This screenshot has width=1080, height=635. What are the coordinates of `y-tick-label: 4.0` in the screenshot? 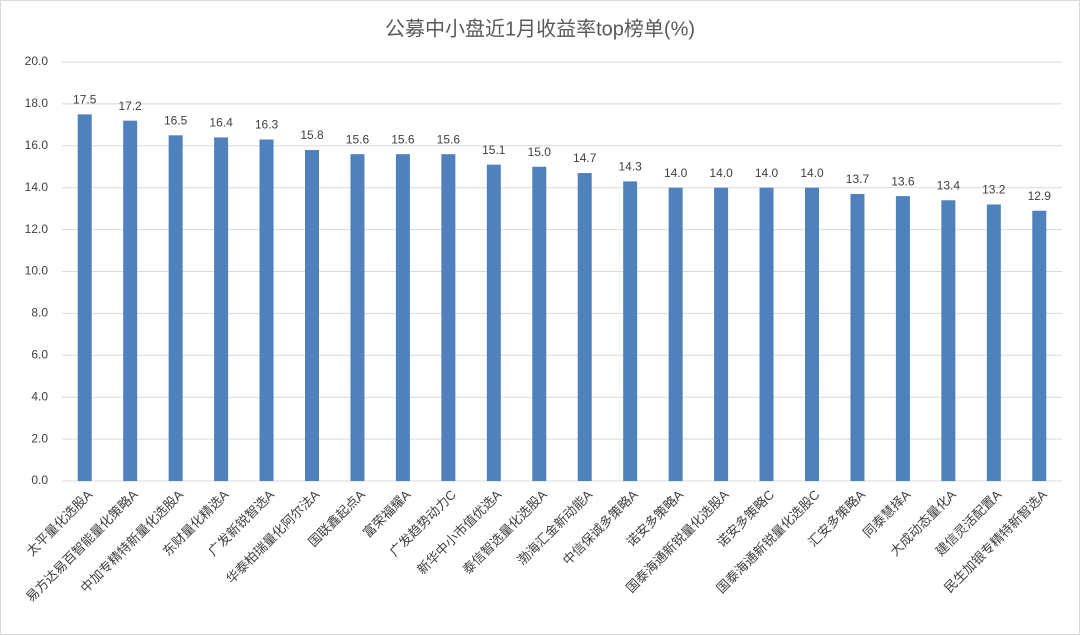 It's located at (39, 396).